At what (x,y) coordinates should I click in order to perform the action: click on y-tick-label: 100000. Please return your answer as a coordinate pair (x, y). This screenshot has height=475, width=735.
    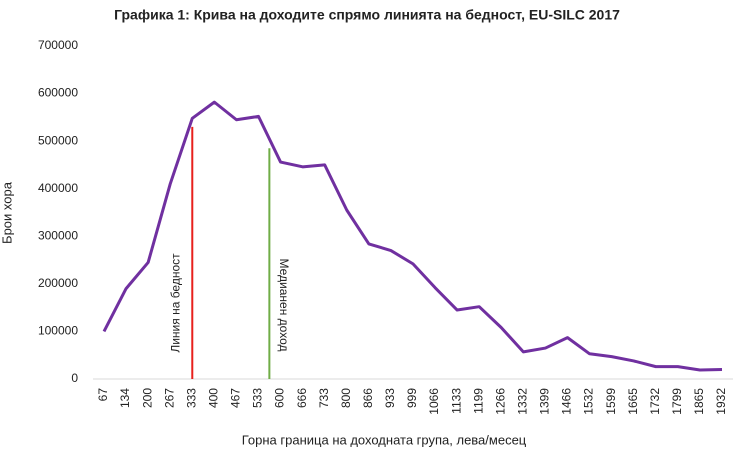
    Looking at the image, I should click on (58, 331).